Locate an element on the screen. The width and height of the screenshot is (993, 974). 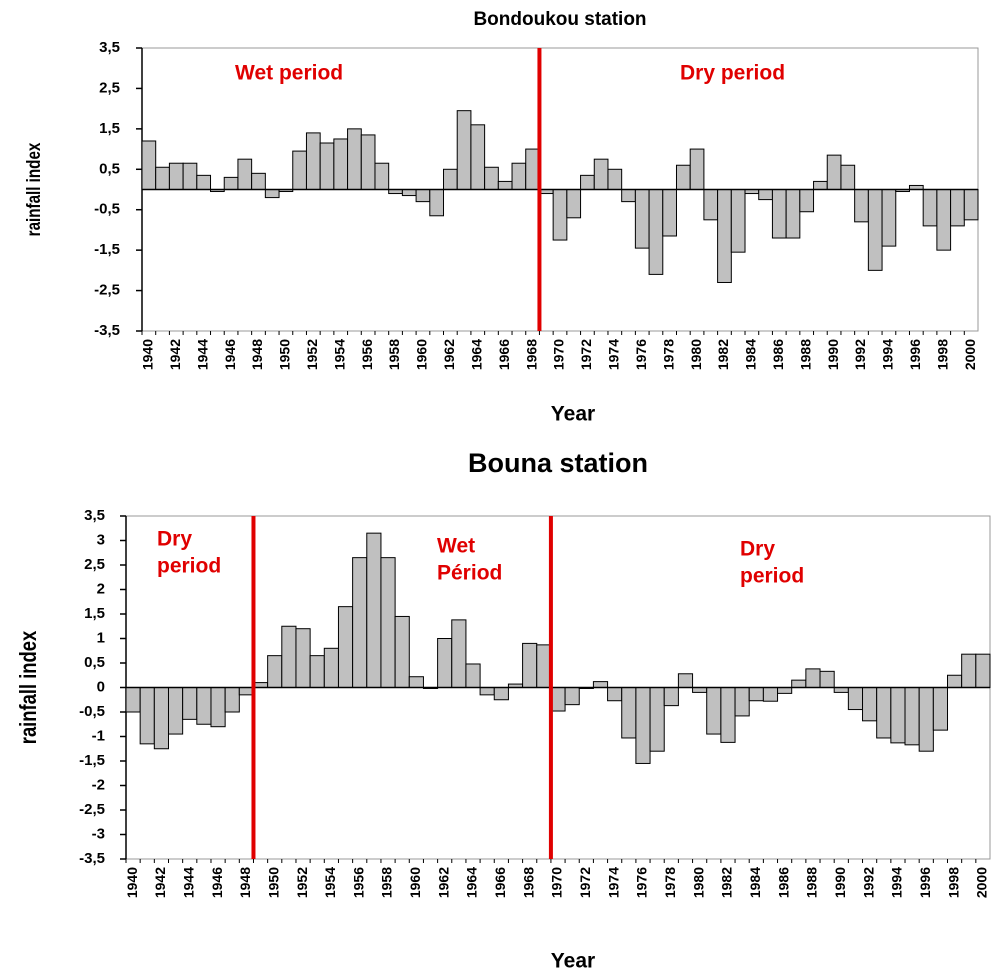
x-tick-label: 1944 is located at coordinates (188, 882).